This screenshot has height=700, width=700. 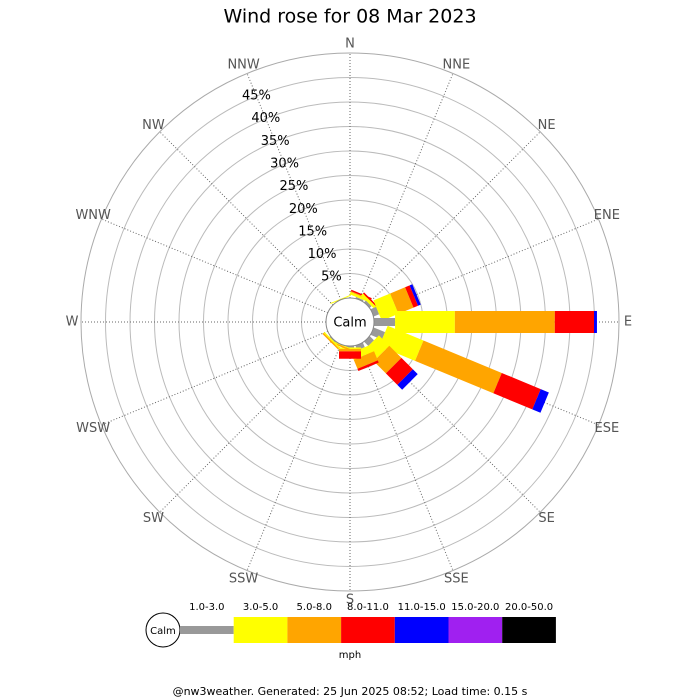 What do you see at coordinates (244, 578) in the screenshot?
I see `direction-label: SSW` at bounding box center [244, 578].